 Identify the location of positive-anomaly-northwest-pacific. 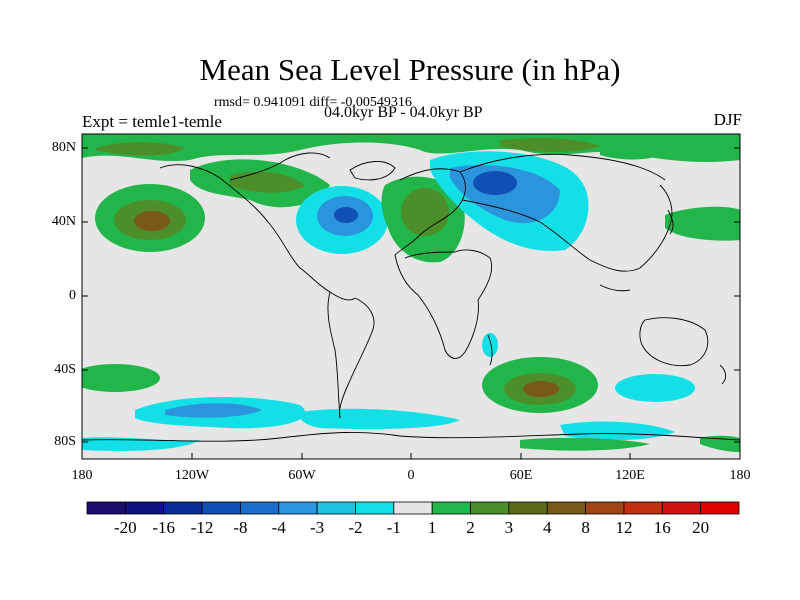
(702, 223).